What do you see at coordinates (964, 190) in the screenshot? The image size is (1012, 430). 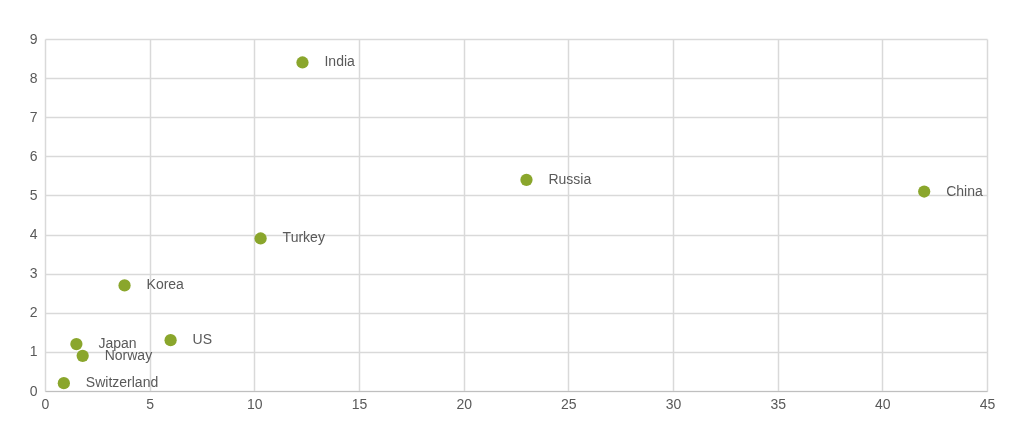 I see `annotation: China` at bounding box center [964, 190].